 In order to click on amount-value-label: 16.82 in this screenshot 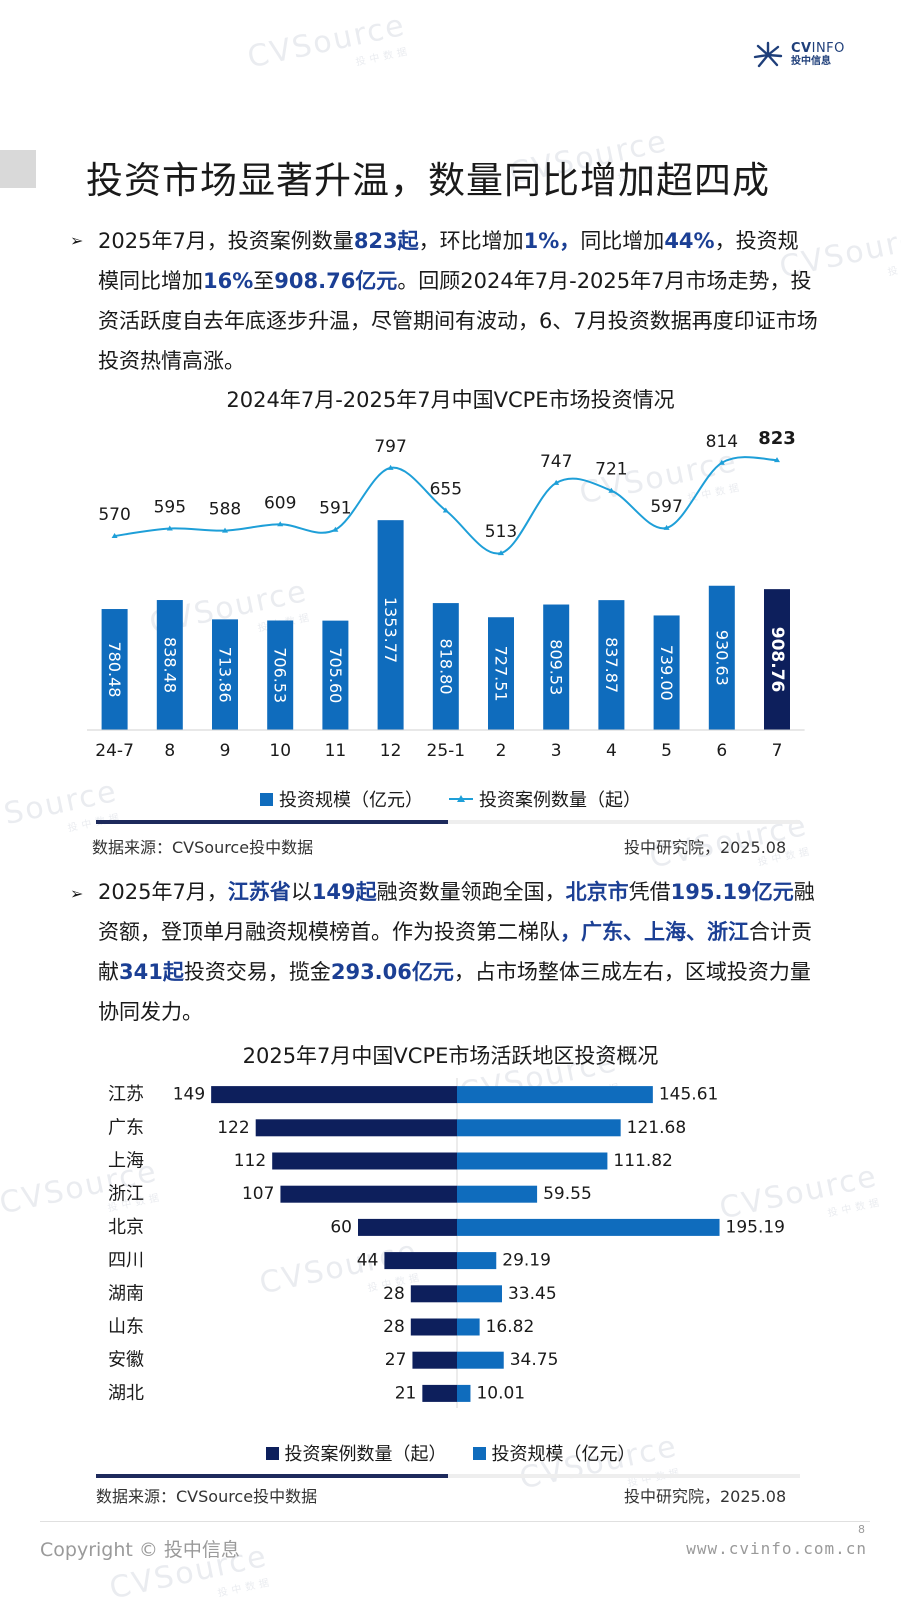, I will do `click(510, 1327)`.